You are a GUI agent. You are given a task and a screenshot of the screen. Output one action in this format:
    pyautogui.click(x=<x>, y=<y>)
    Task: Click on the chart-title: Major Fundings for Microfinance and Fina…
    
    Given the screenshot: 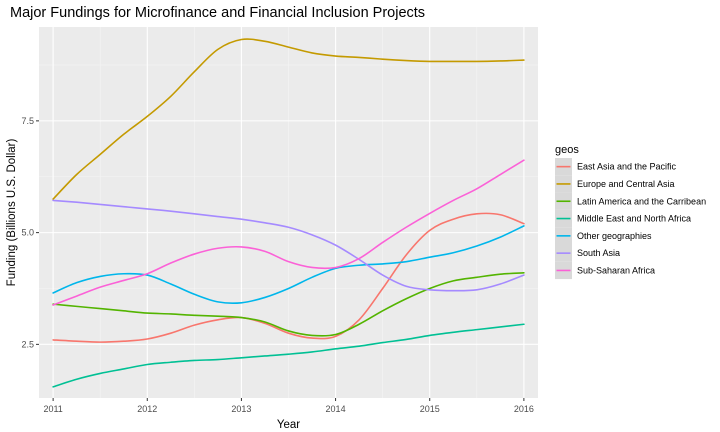 What is the action you would take?
    pyautogui.click(x=217, y=13)
    